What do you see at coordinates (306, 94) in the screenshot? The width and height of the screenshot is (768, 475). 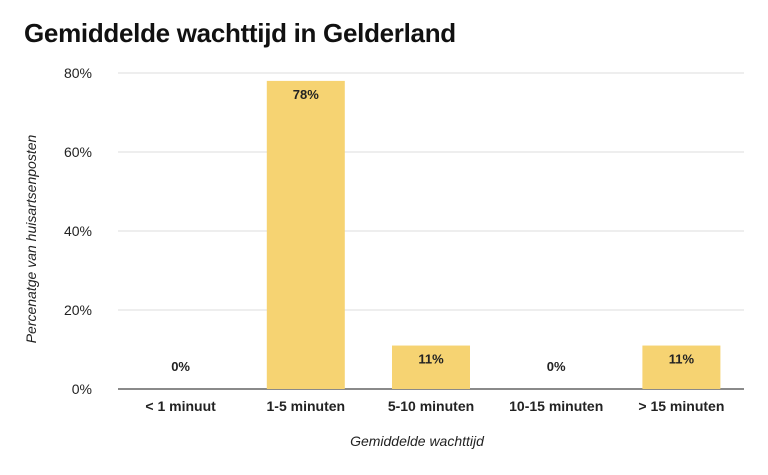 I see `data-label: 78%` at bounding box center [306, 94].